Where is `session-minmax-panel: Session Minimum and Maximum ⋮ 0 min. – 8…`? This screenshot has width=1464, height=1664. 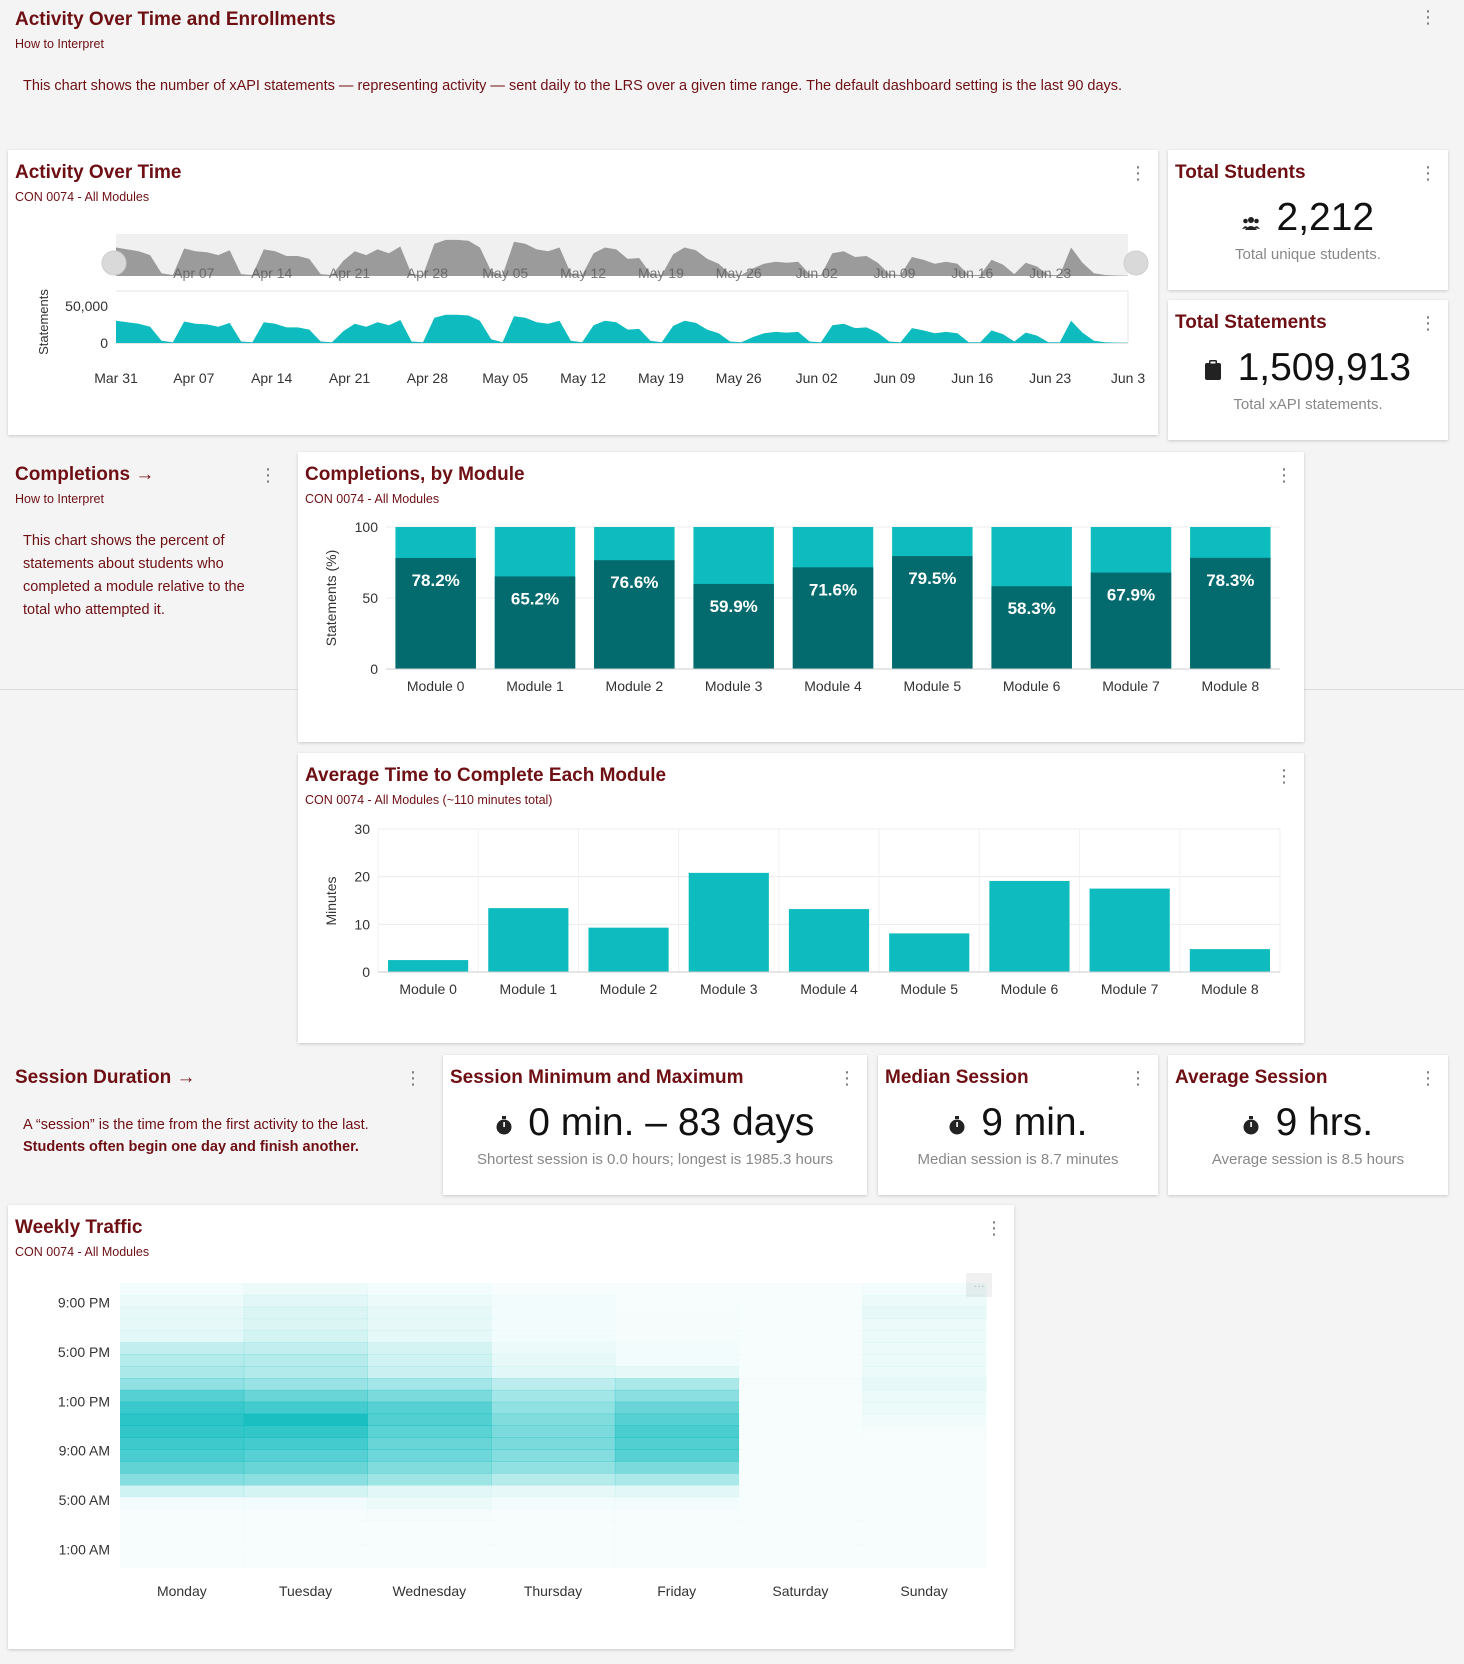
session-minmax-panel: Session Minimum and Maximum ⋮ 0 min. – 8… is located at coordinates (655, 1125).